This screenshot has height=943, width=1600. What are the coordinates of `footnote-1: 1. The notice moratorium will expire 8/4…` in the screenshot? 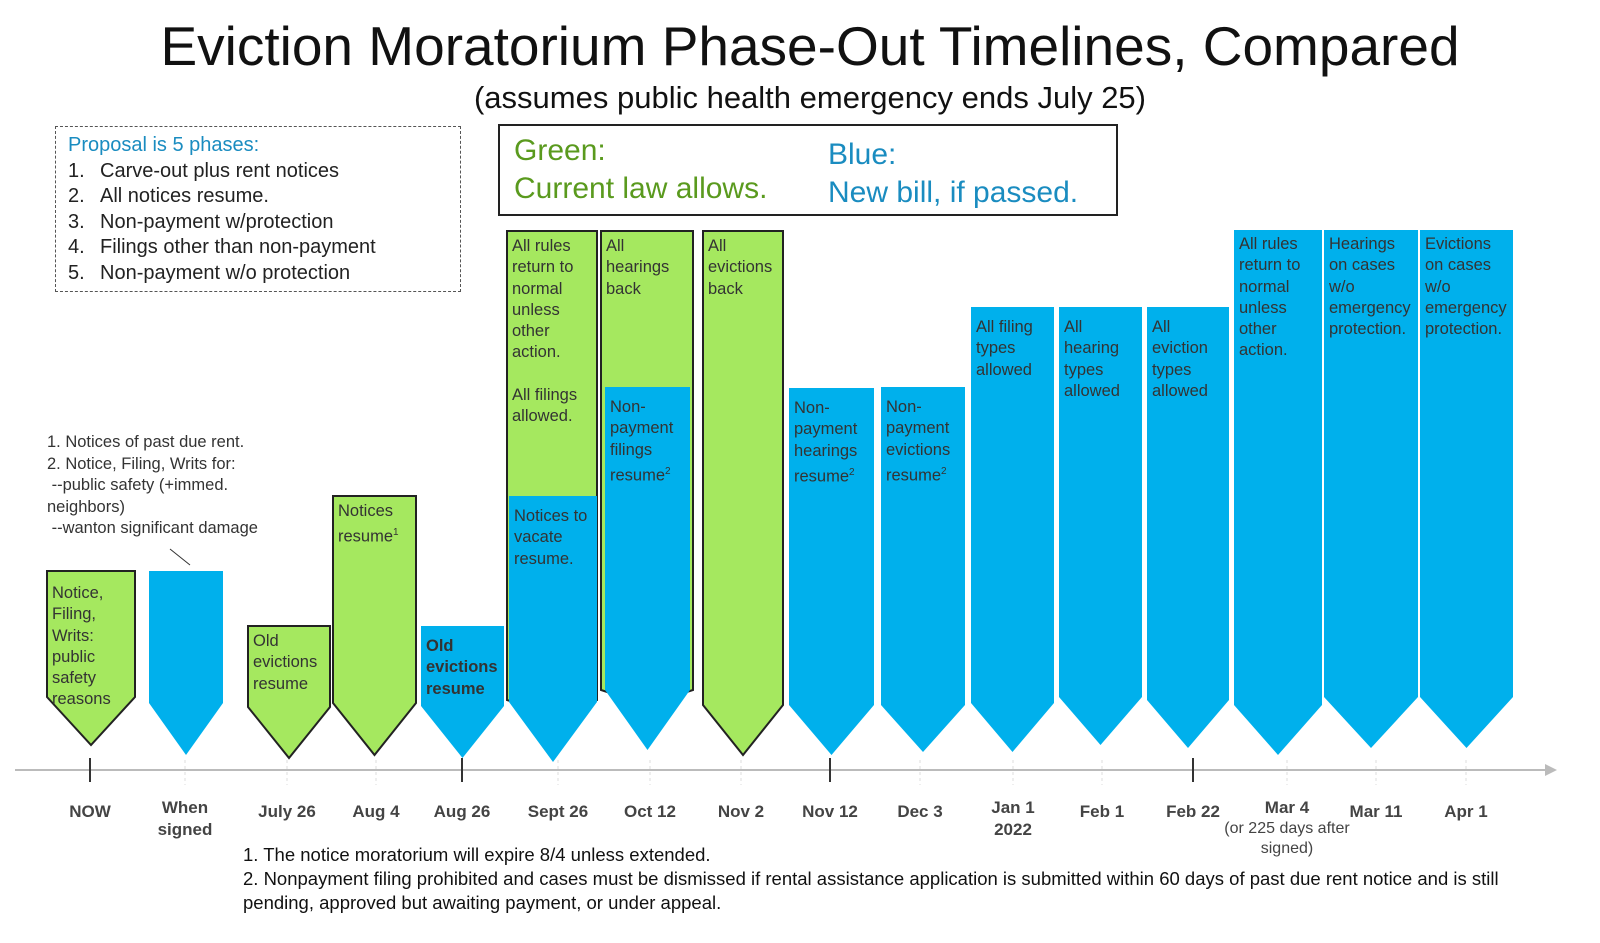 It's located at (477, 854).